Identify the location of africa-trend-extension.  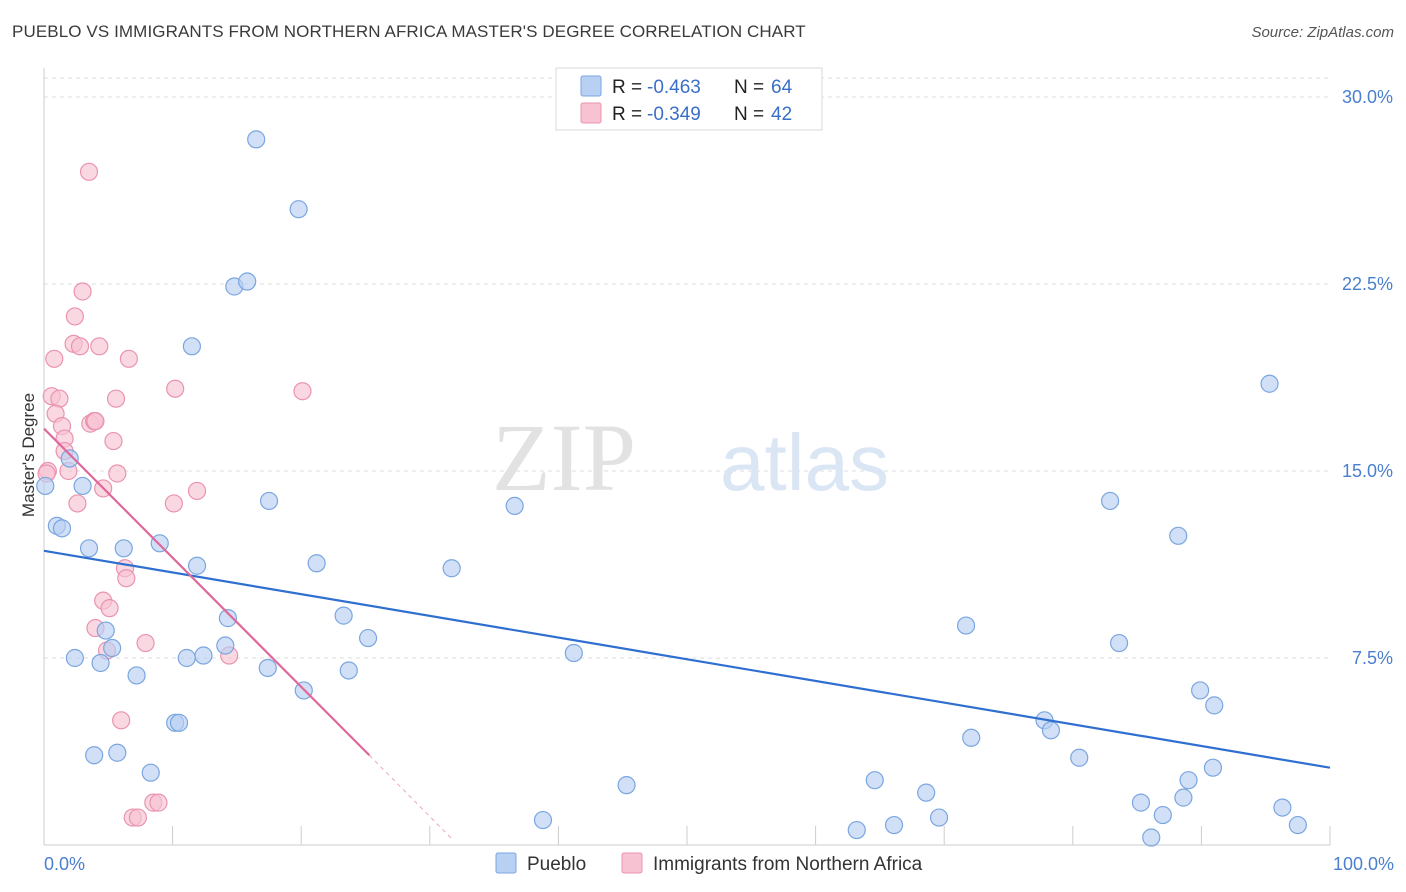
(411, 797).